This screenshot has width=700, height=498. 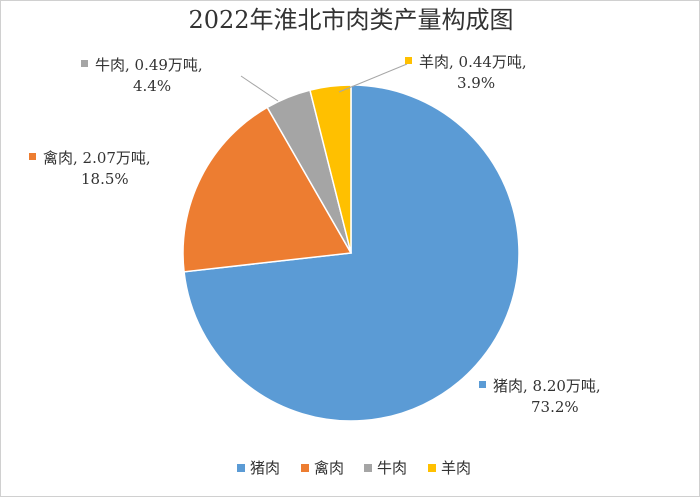 I want to click on data-label-percent-1: 18.5%, so click(x=105, y=179).